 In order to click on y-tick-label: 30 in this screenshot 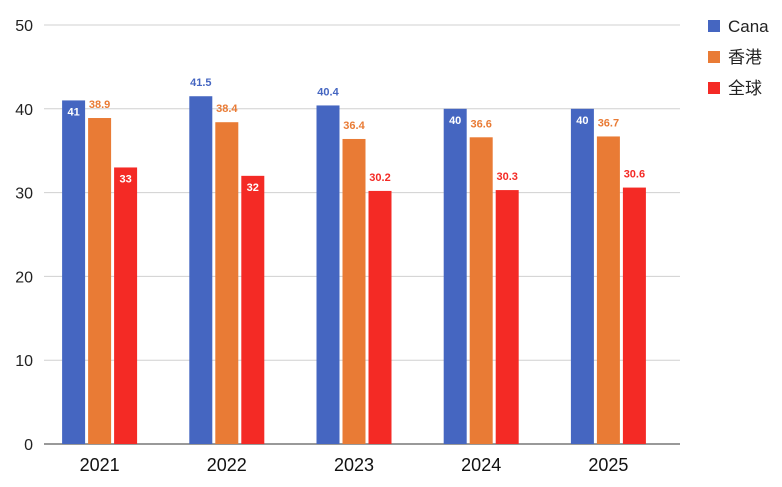, I will do `click(24, 194)`.